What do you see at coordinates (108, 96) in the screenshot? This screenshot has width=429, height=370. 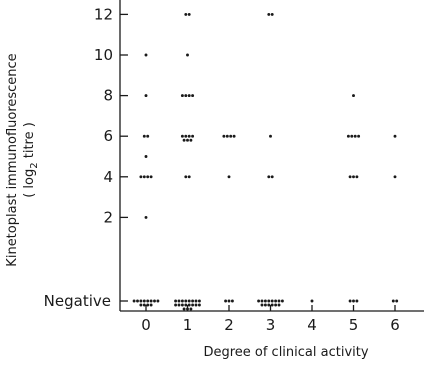 I see `y-tick-label: 8` at bounding box center [108, 96].